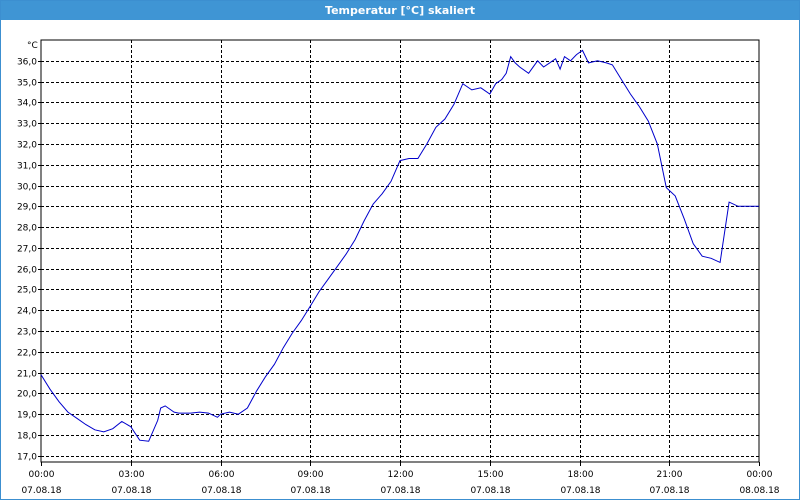 Image resolution: width=800 pixels, height=500 pixels. I want to click on y-tick-label: 18,0, so click(27, 437).